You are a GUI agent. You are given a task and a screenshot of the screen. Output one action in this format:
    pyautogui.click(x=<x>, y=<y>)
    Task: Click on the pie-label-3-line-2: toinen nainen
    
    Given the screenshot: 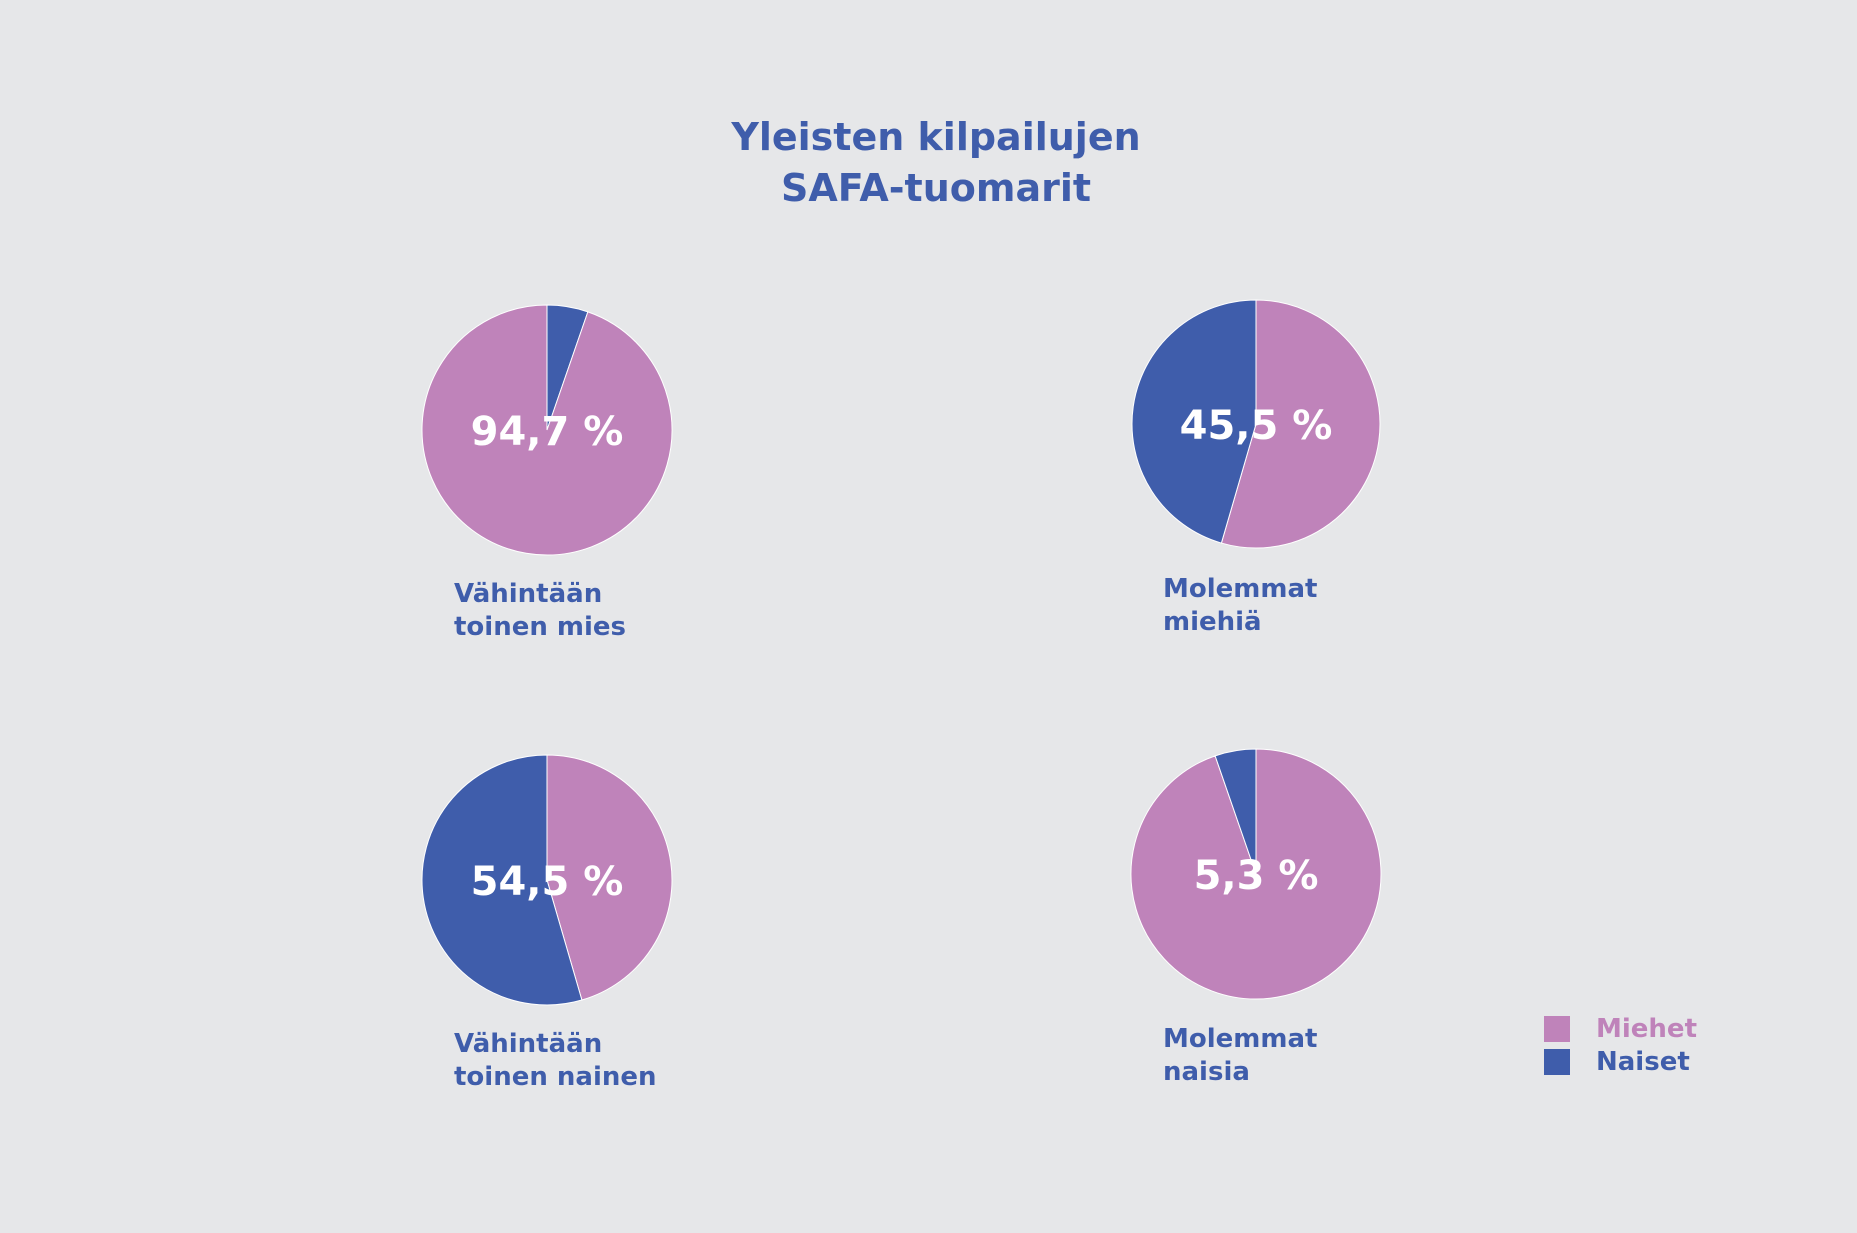 What is the action you would take?
    pyautogui.click(x=555, y=1077)
    